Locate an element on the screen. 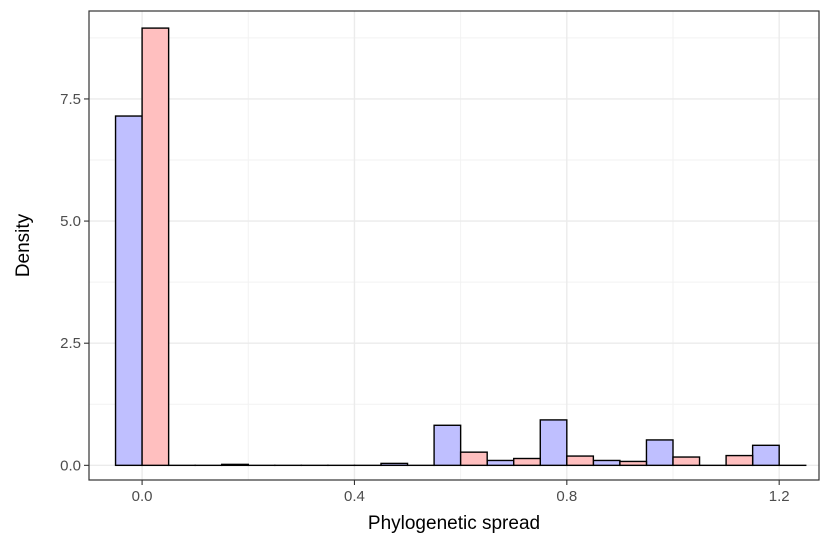 This screenshot has width=831, height=538. x-tick-label: 1.2 is located at coordinates (779, 496).